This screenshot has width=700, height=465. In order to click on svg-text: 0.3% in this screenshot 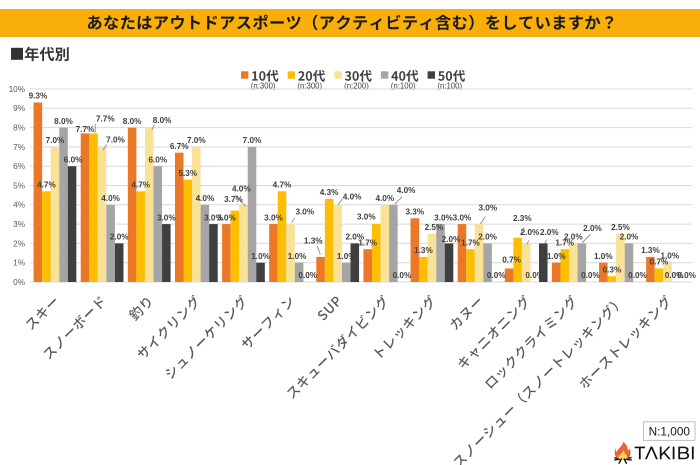, I will do `click(612, 269)`.